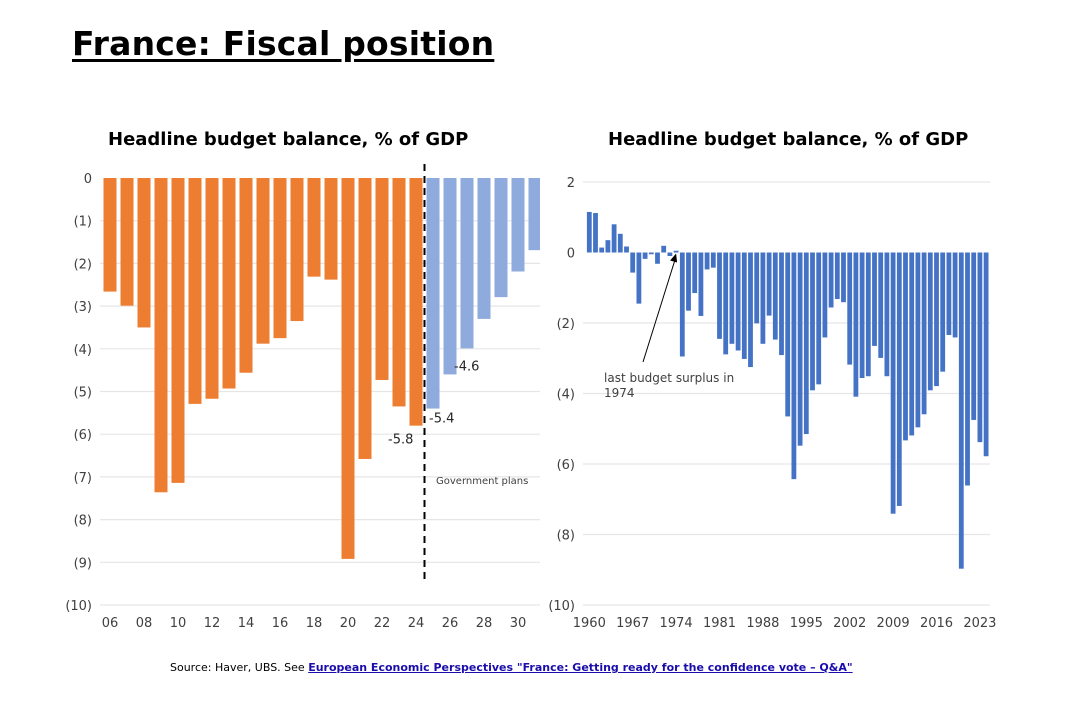 The image size is (1080, 704). I want to click on x-tick-label: 20, so click(348, 623).